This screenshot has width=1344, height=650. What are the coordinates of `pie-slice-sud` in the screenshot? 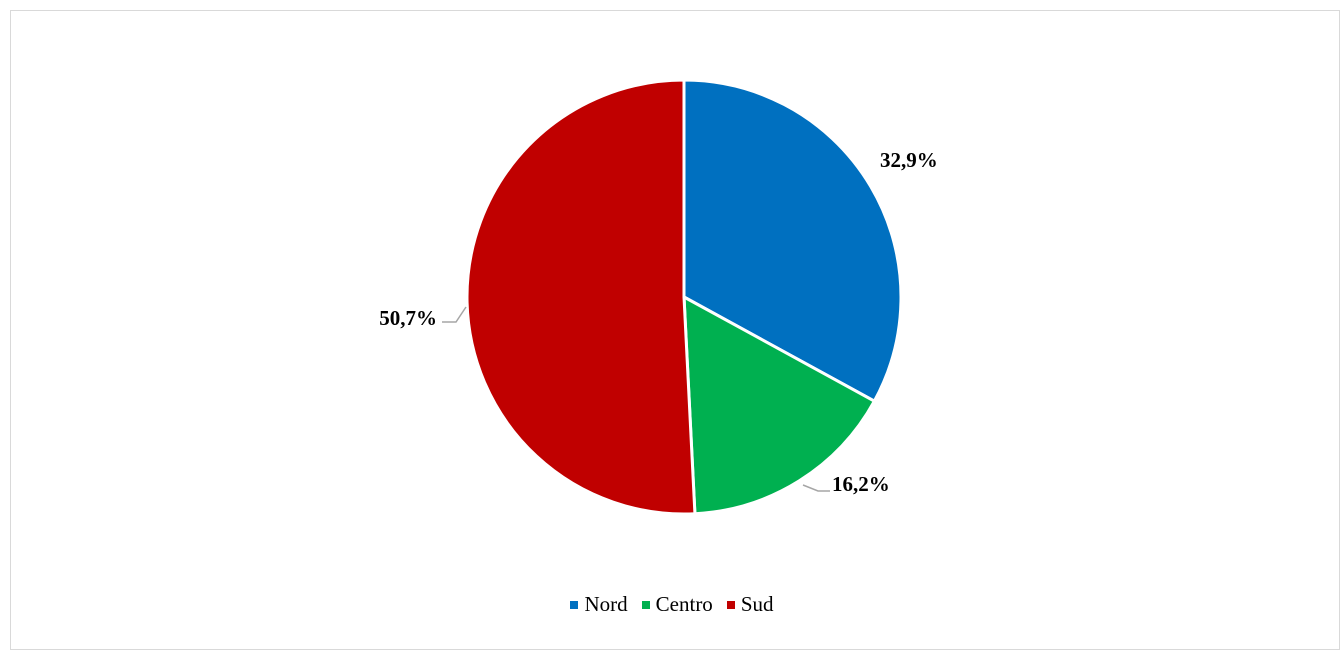 It's located at (581, 297).